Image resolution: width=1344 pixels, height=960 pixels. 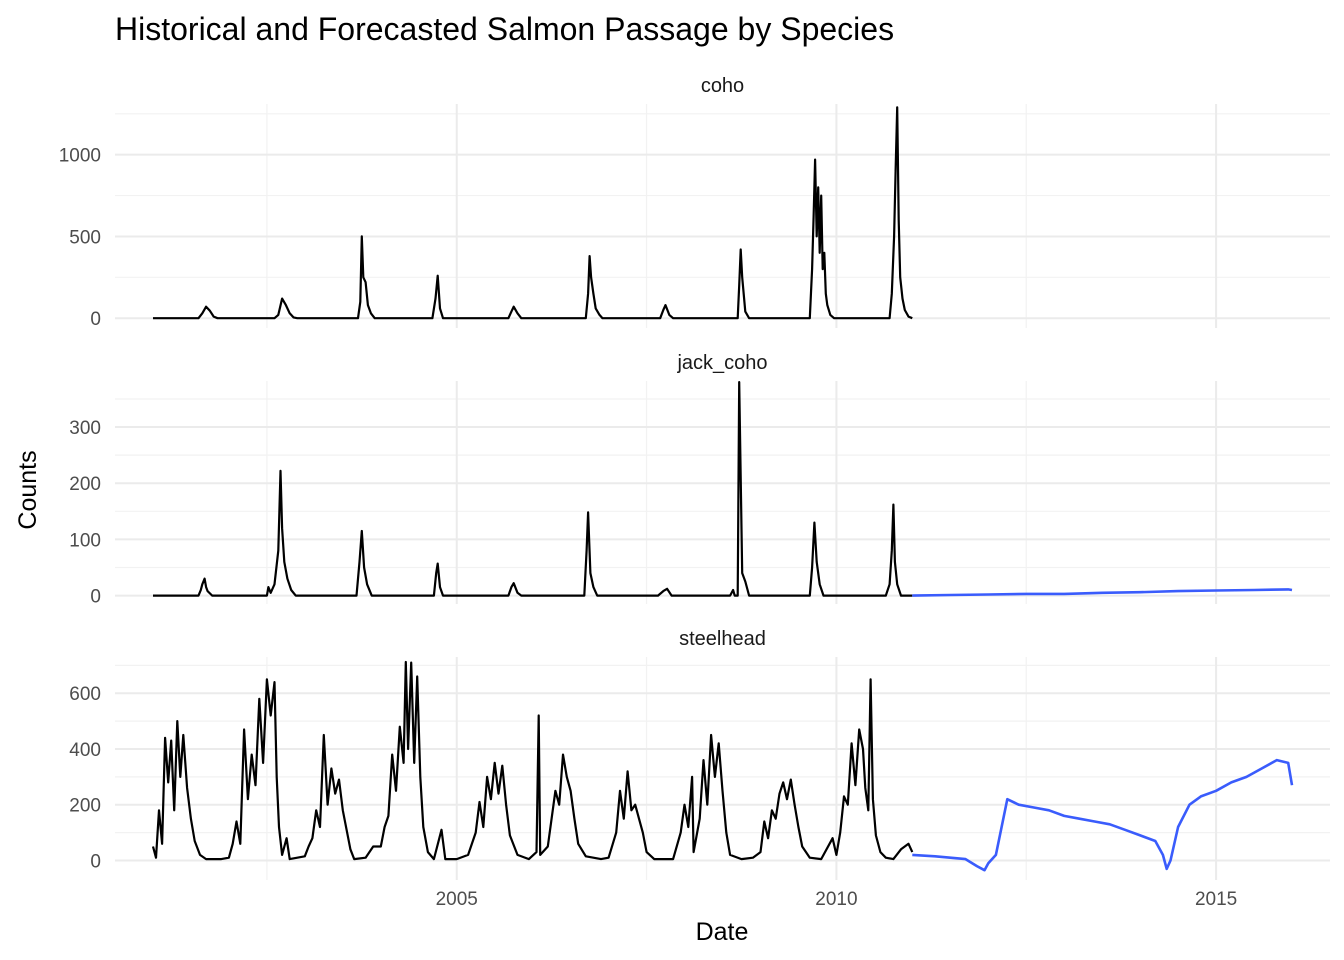 I want to click on y-tick-label-jack_coho: 0, so click(x=95, y=597).